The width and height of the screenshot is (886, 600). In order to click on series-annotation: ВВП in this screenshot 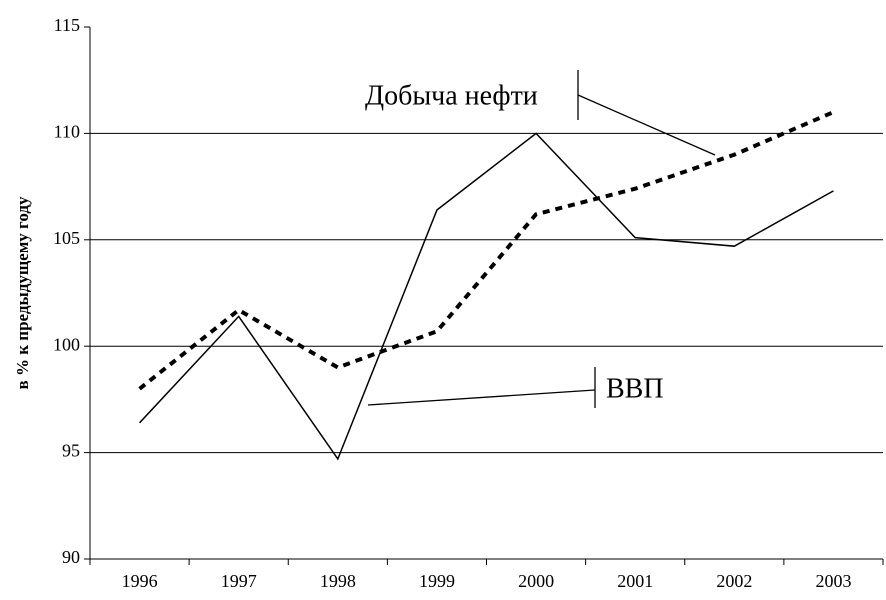, I will do `click(635, 388)`.